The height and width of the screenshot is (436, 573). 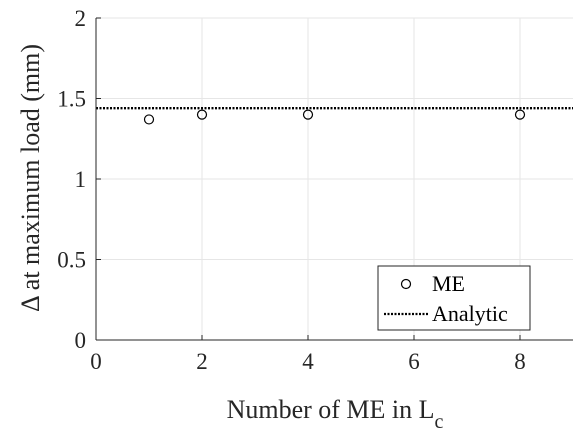 I want to click on y-tick-label-0: 0, so click(x=81, y=340).